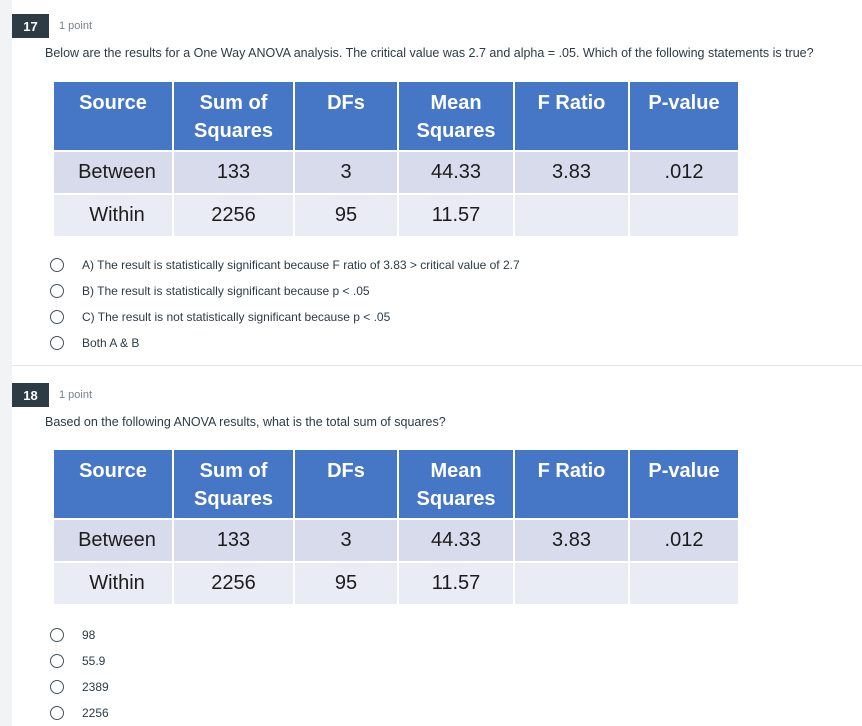  Describe the element at coordinates (456, 343) in the screenshot. I see `answer-option-both-a-b: Both A & B` at that location.